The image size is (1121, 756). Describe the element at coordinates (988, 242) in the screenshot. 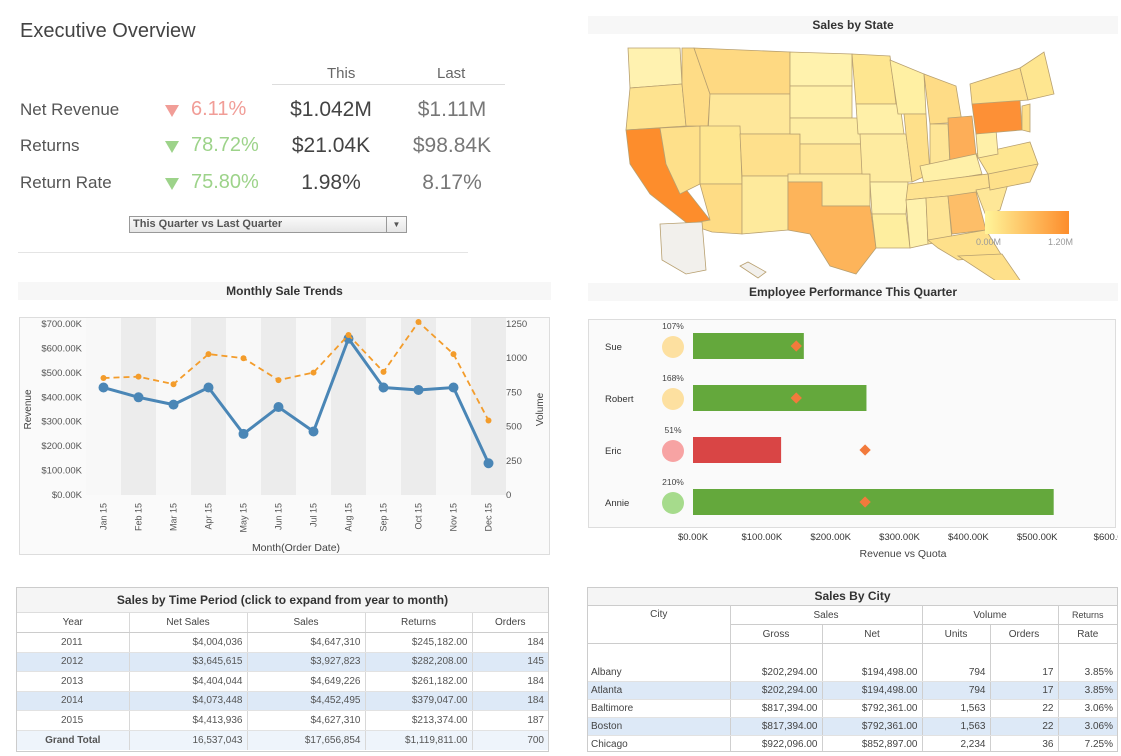

I see `map-legend-min: 0.00M` at that location.